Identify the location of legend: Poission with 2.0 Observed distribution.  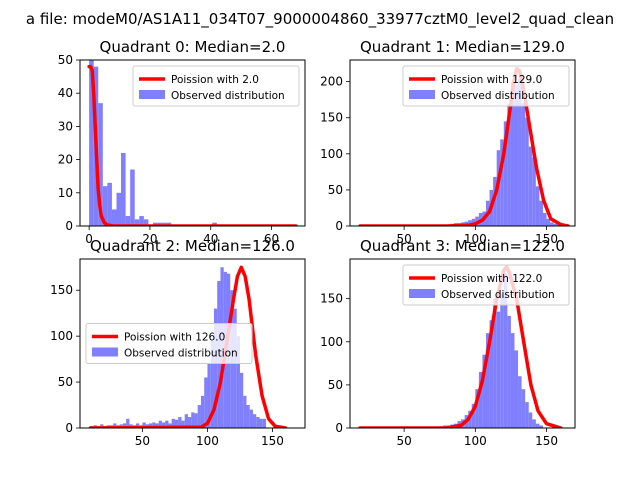
(216, 86).